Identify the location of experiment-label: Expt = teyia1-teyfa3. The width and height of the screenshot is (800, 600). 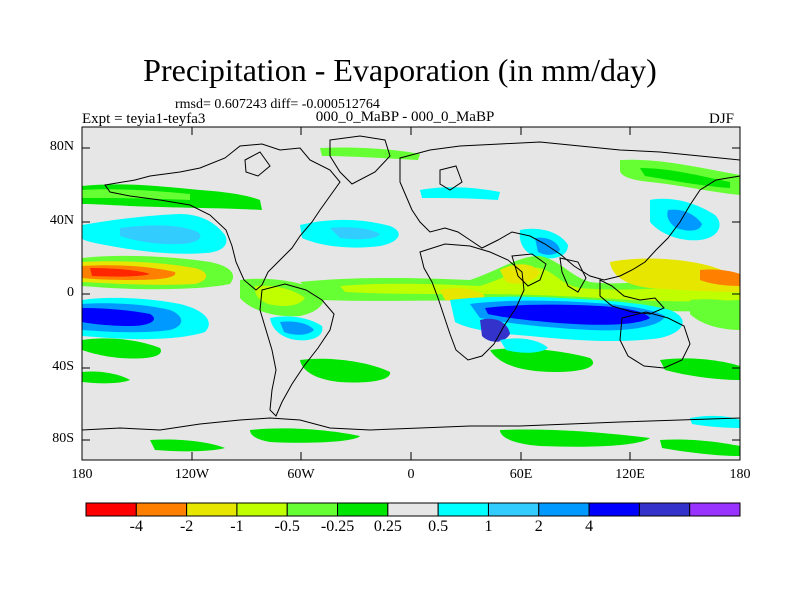
(144, 119).